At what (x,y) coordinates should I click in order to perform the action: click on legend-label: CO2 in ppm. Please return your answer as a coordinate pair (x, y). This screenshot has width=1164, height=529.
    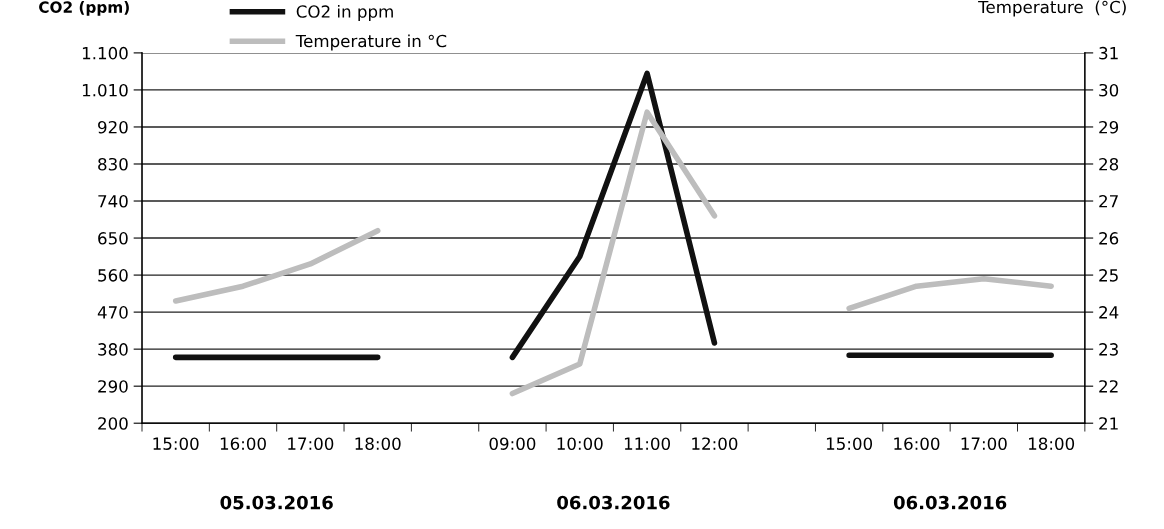
    Looking at the image, I should click on (344, 13).